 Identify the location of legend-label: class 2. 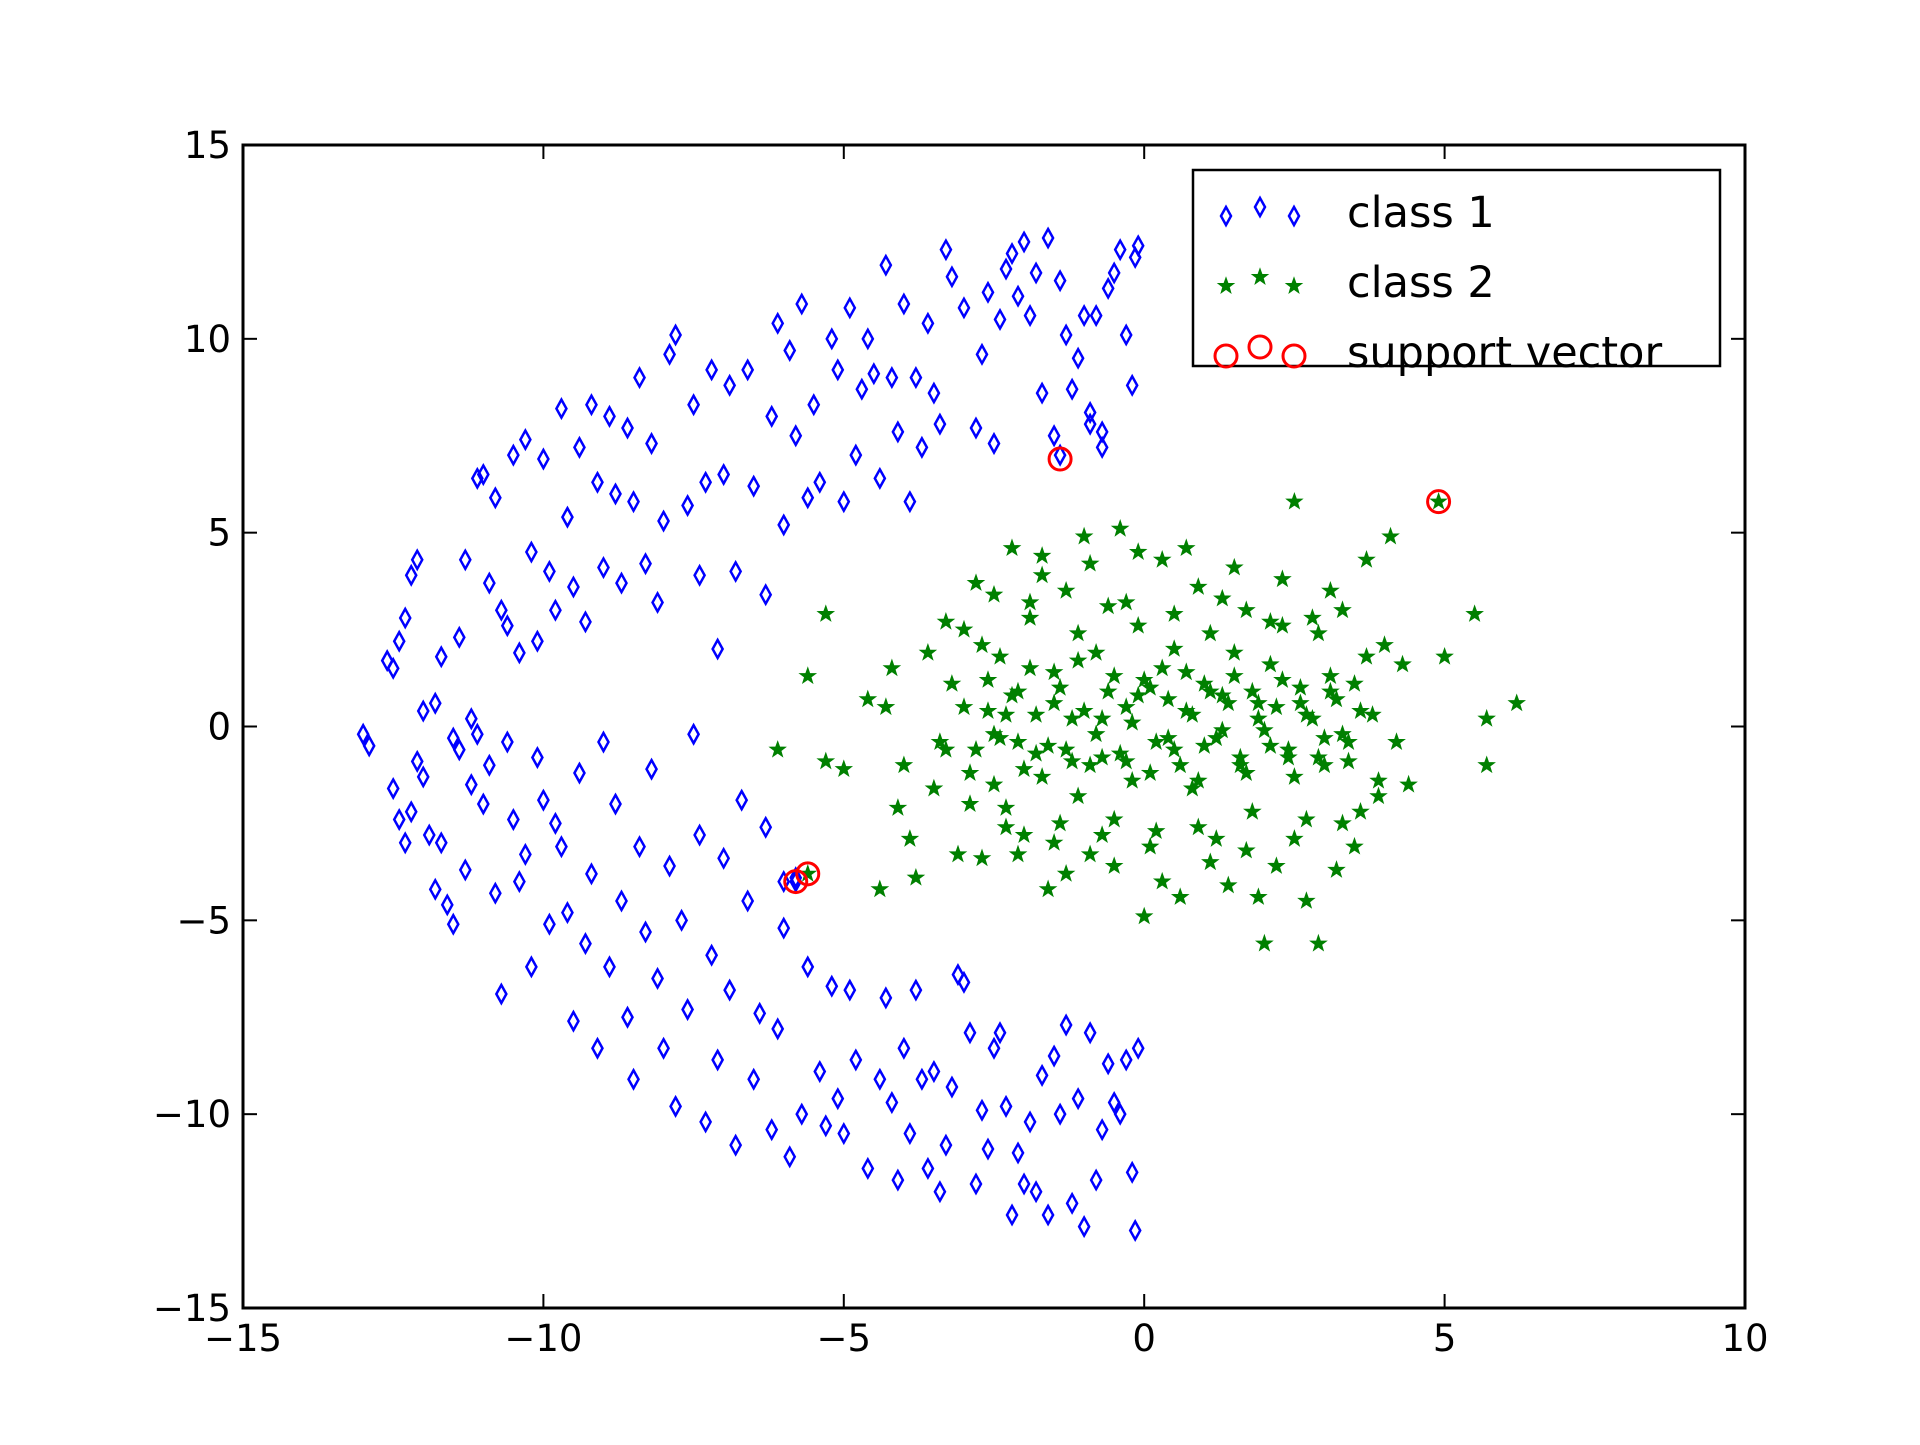
(1421, 283).